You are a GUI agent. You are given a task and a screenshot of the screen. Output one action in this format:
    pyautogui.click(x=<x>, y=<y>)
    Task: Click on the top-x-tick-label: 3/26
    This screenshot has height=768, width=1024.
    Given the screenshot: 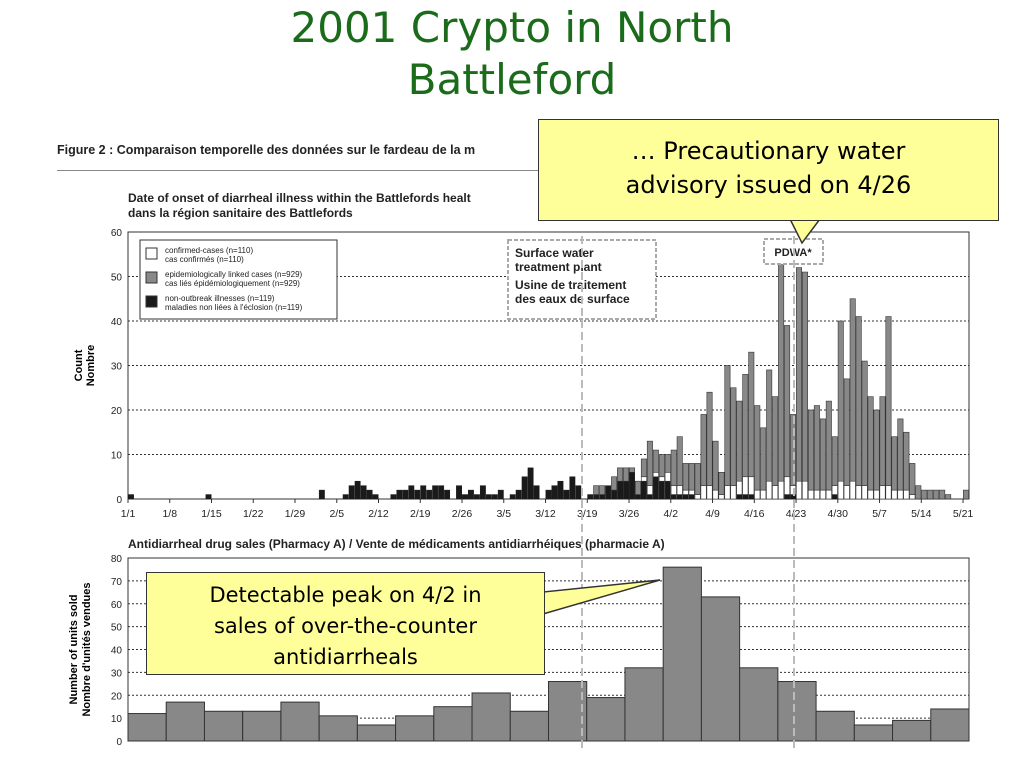 What is the action you would take?
    pyautogui.click(x=629, y=514)
    